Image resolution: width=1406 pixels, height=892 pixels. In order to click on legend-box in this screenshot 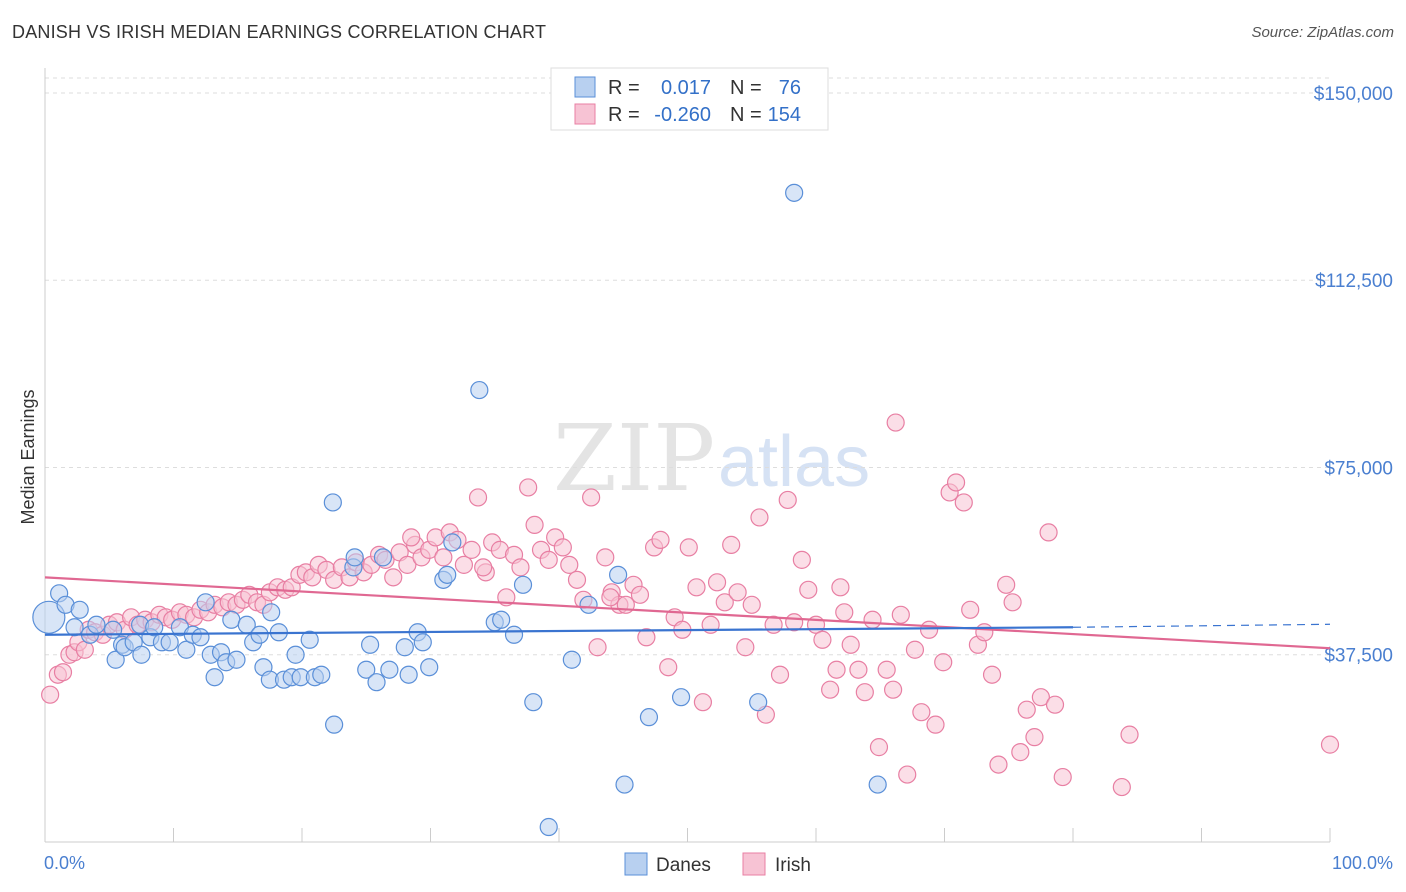, I will do `click(689, 99)`.